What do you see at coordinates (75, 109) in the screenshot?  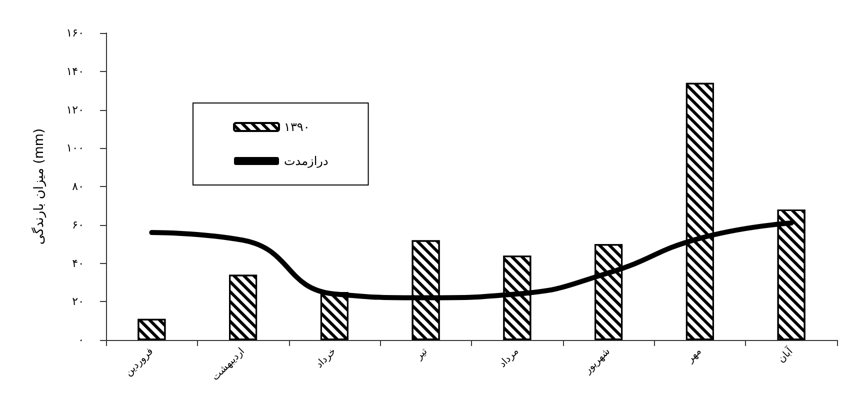 I see `y-tick-label: ۱۲۰` at bounding box center [75, 109].